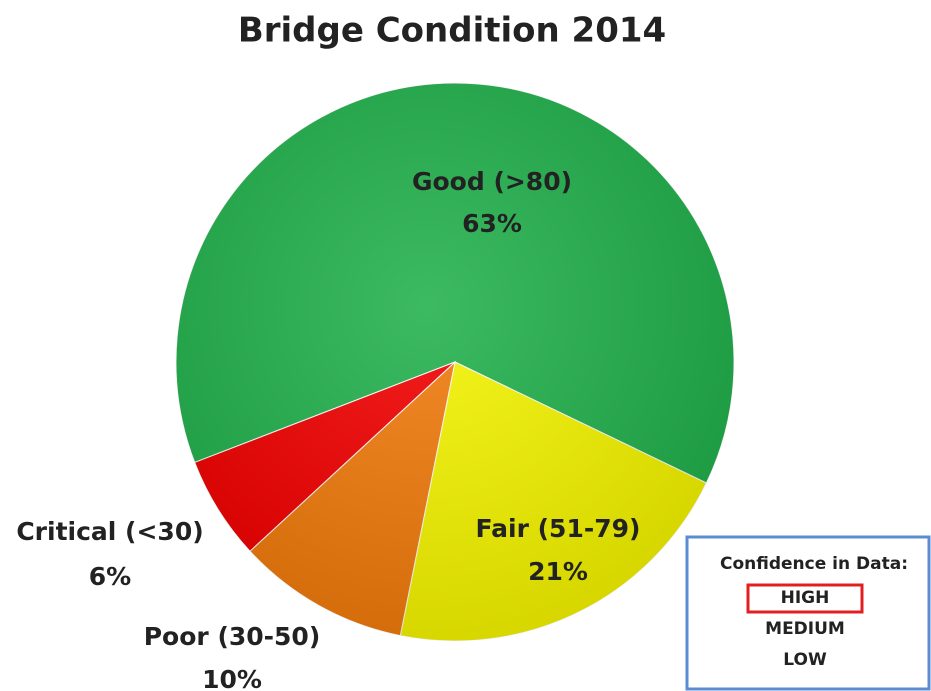  I want to click on slice-label: Poor (30-50), so click(232, 636).